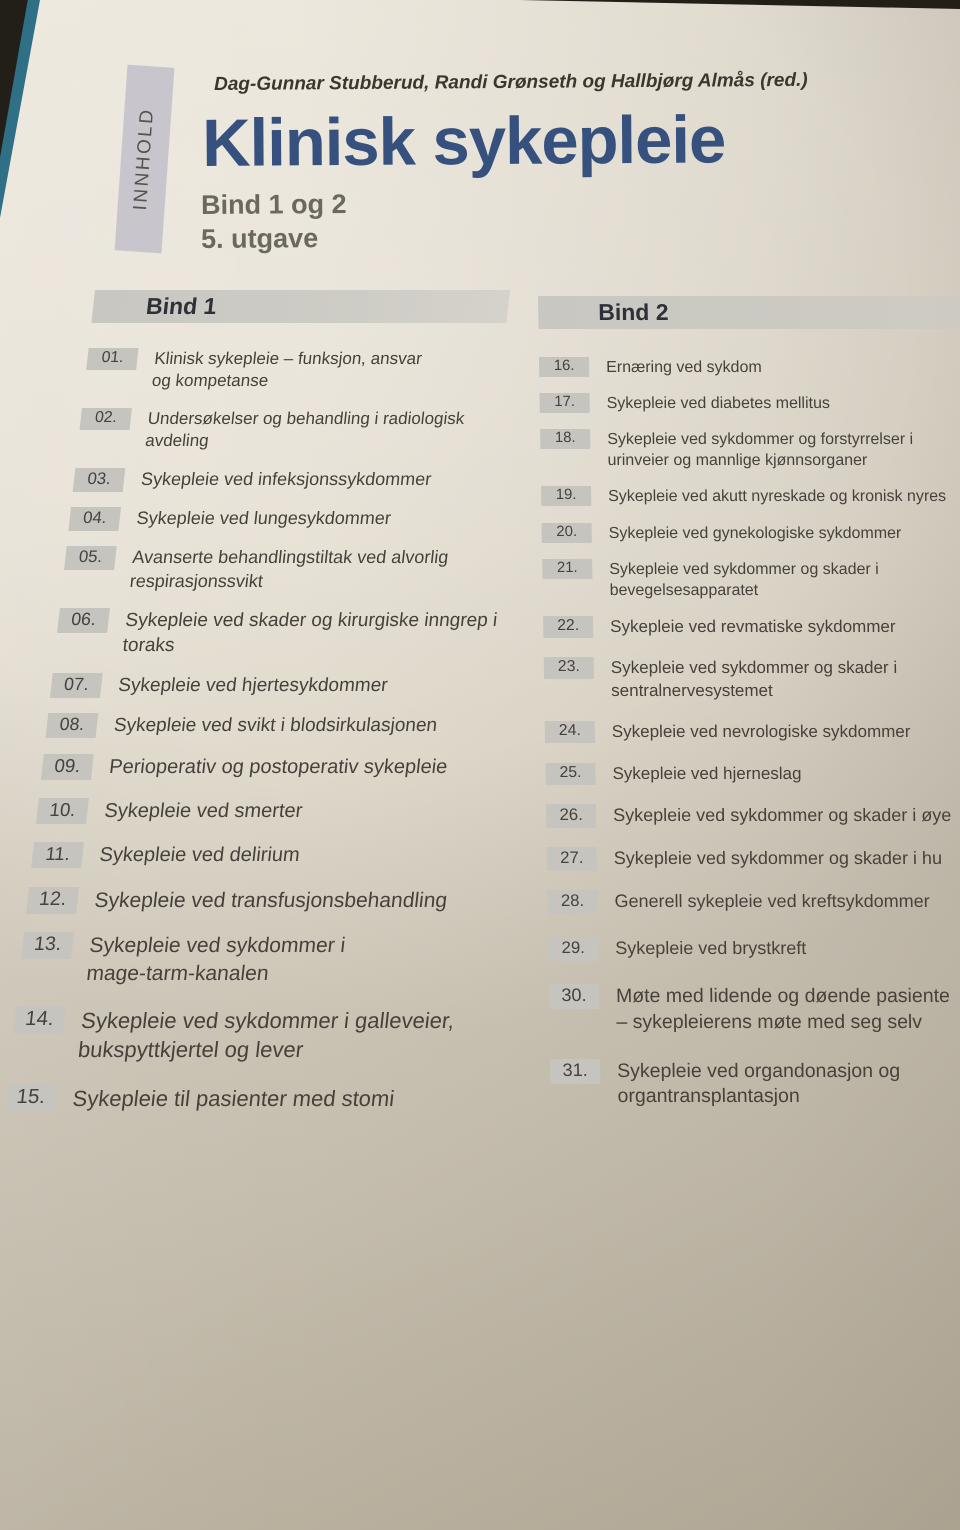  I want to click on chapter-number-badge: 01., so click(112, 359).